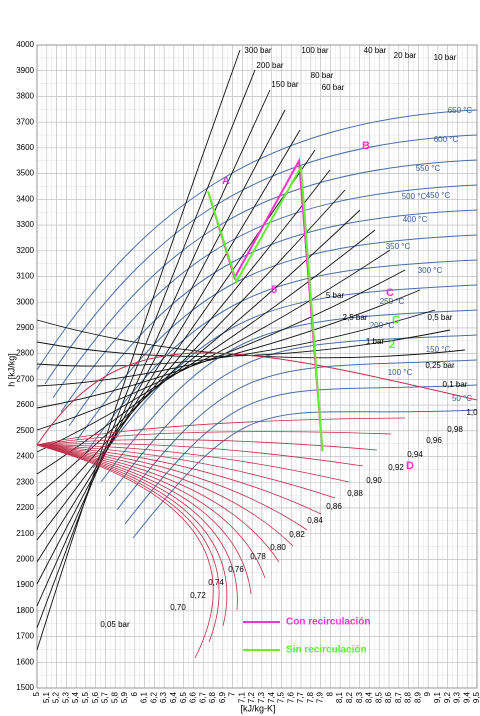 Image resolution: width=480 pixels, height=716 pixels. What do you see at coordinates (462, 398) in the screenshot?
I see `isotherm-label: 50 °C` at bounding box center [462, 398].